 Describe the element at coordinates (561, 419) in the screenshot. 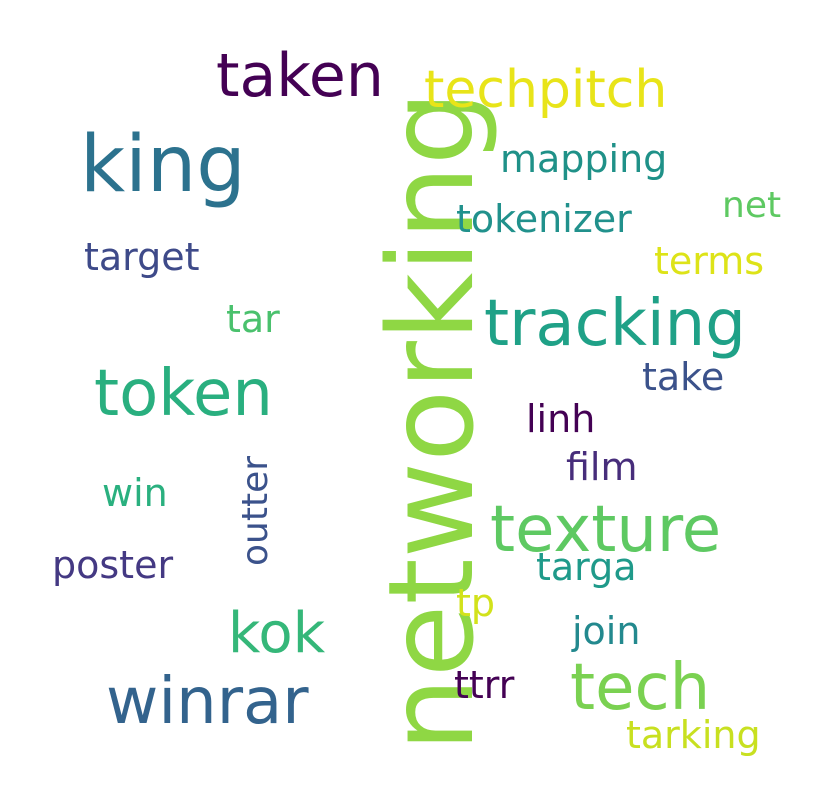

I see `word-linh: linh` at that location.